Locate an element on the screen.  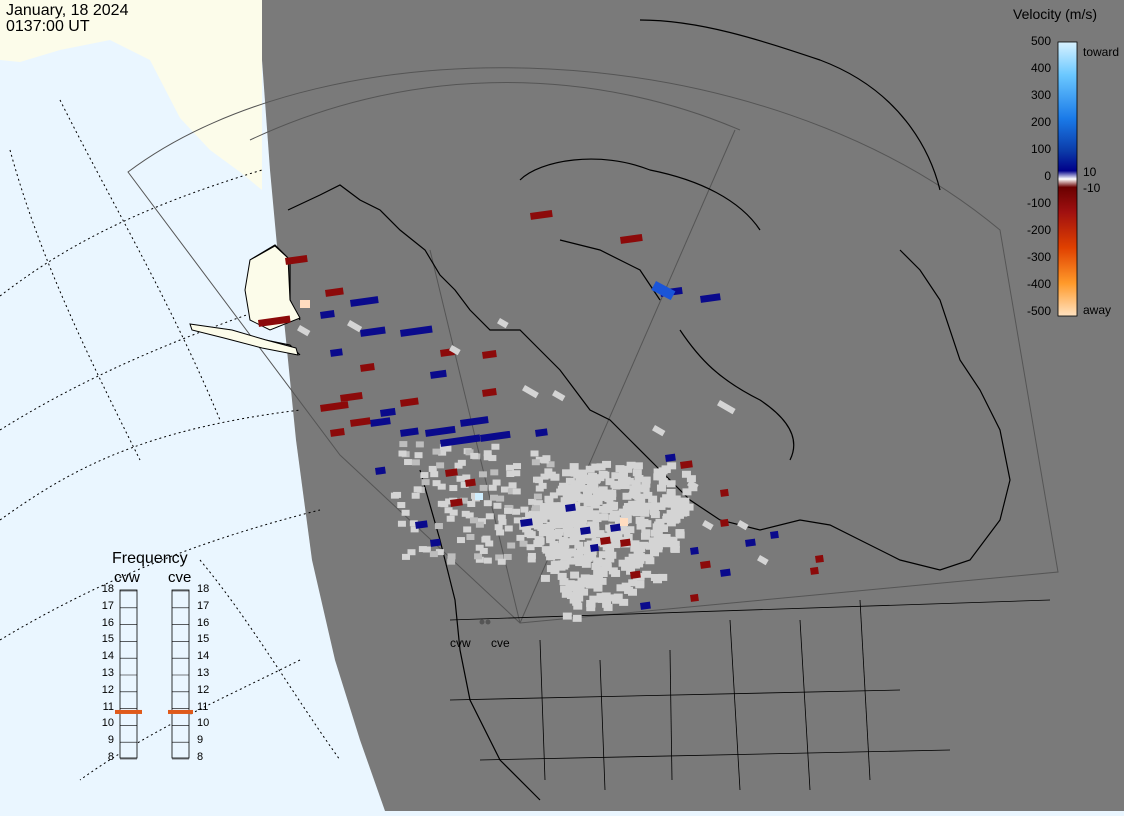
velocity-title: Velocity (m/s) is located at coordinates (1055, 14).